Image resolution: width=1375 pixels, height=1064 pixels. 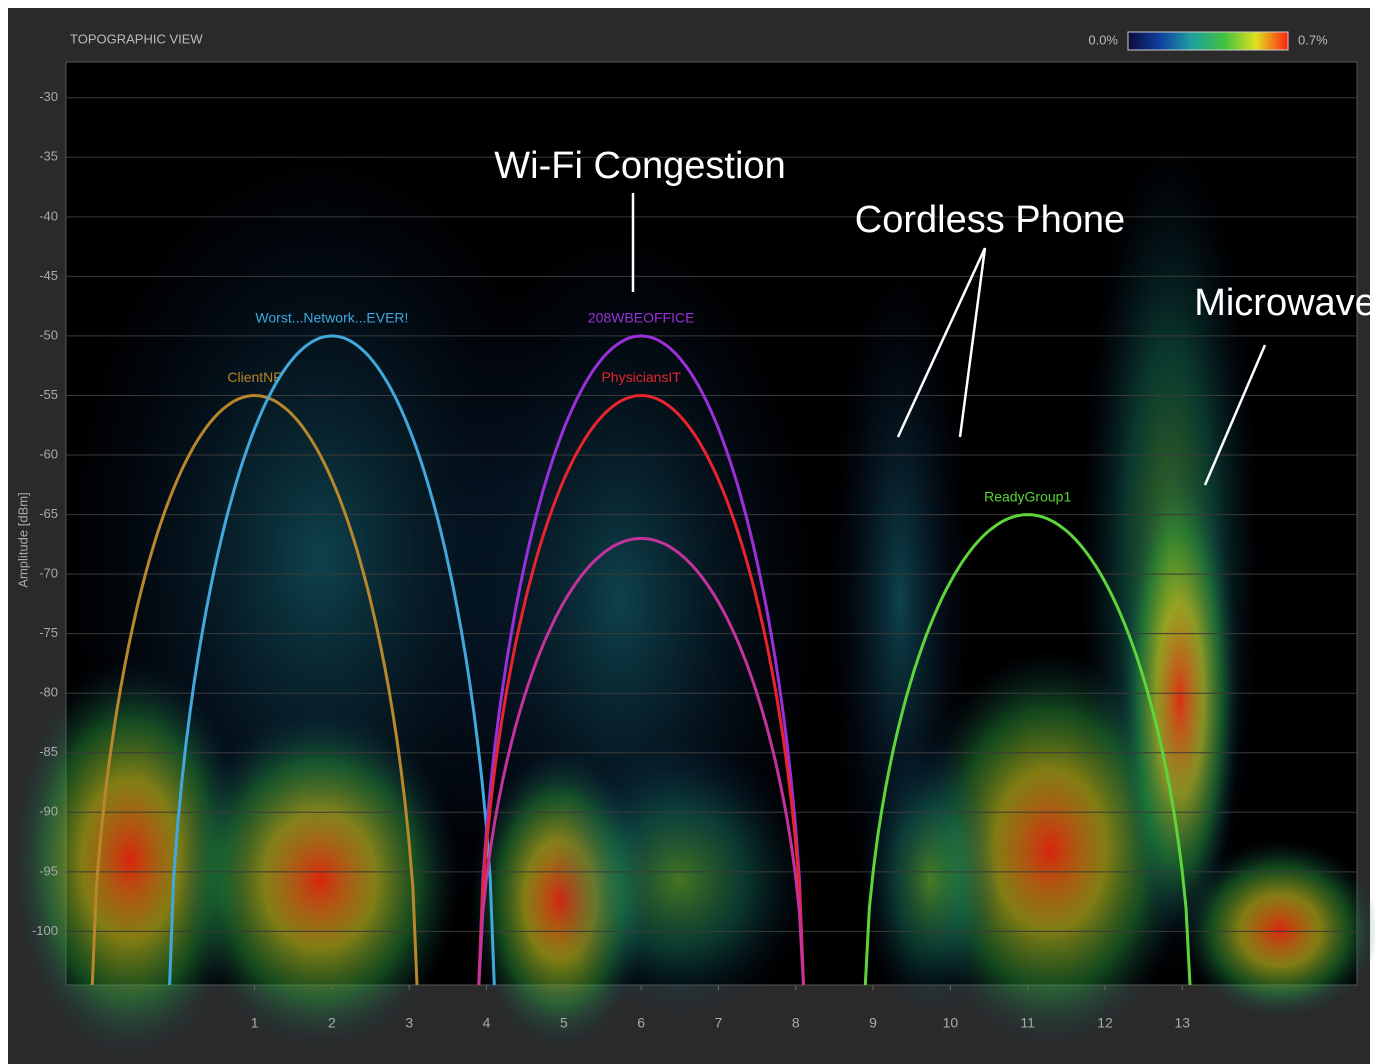 I want to click on network-label: PhysiciansIT, so click(x=641, y=377).